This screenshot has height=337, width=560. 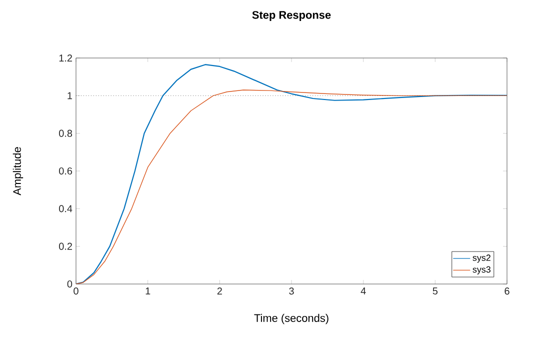 What do you see at coordinates (70, 96) in the screenshot?
I see `y-tick-label: 1` at bounding box center [70, 96].